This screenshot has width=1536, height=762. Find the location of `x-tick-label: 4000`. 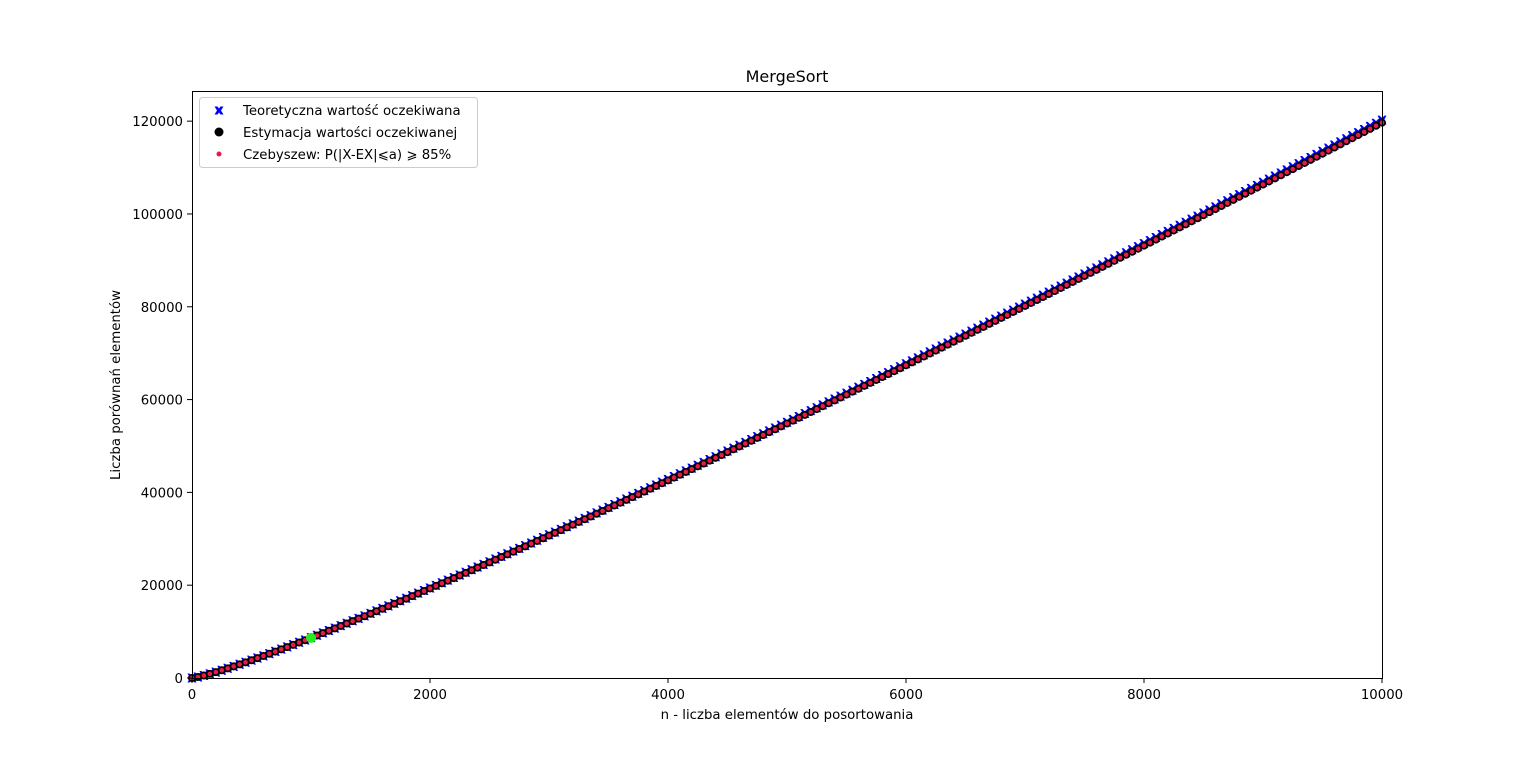

x-tick-label: 4000 is located at coordinates (668, 695).